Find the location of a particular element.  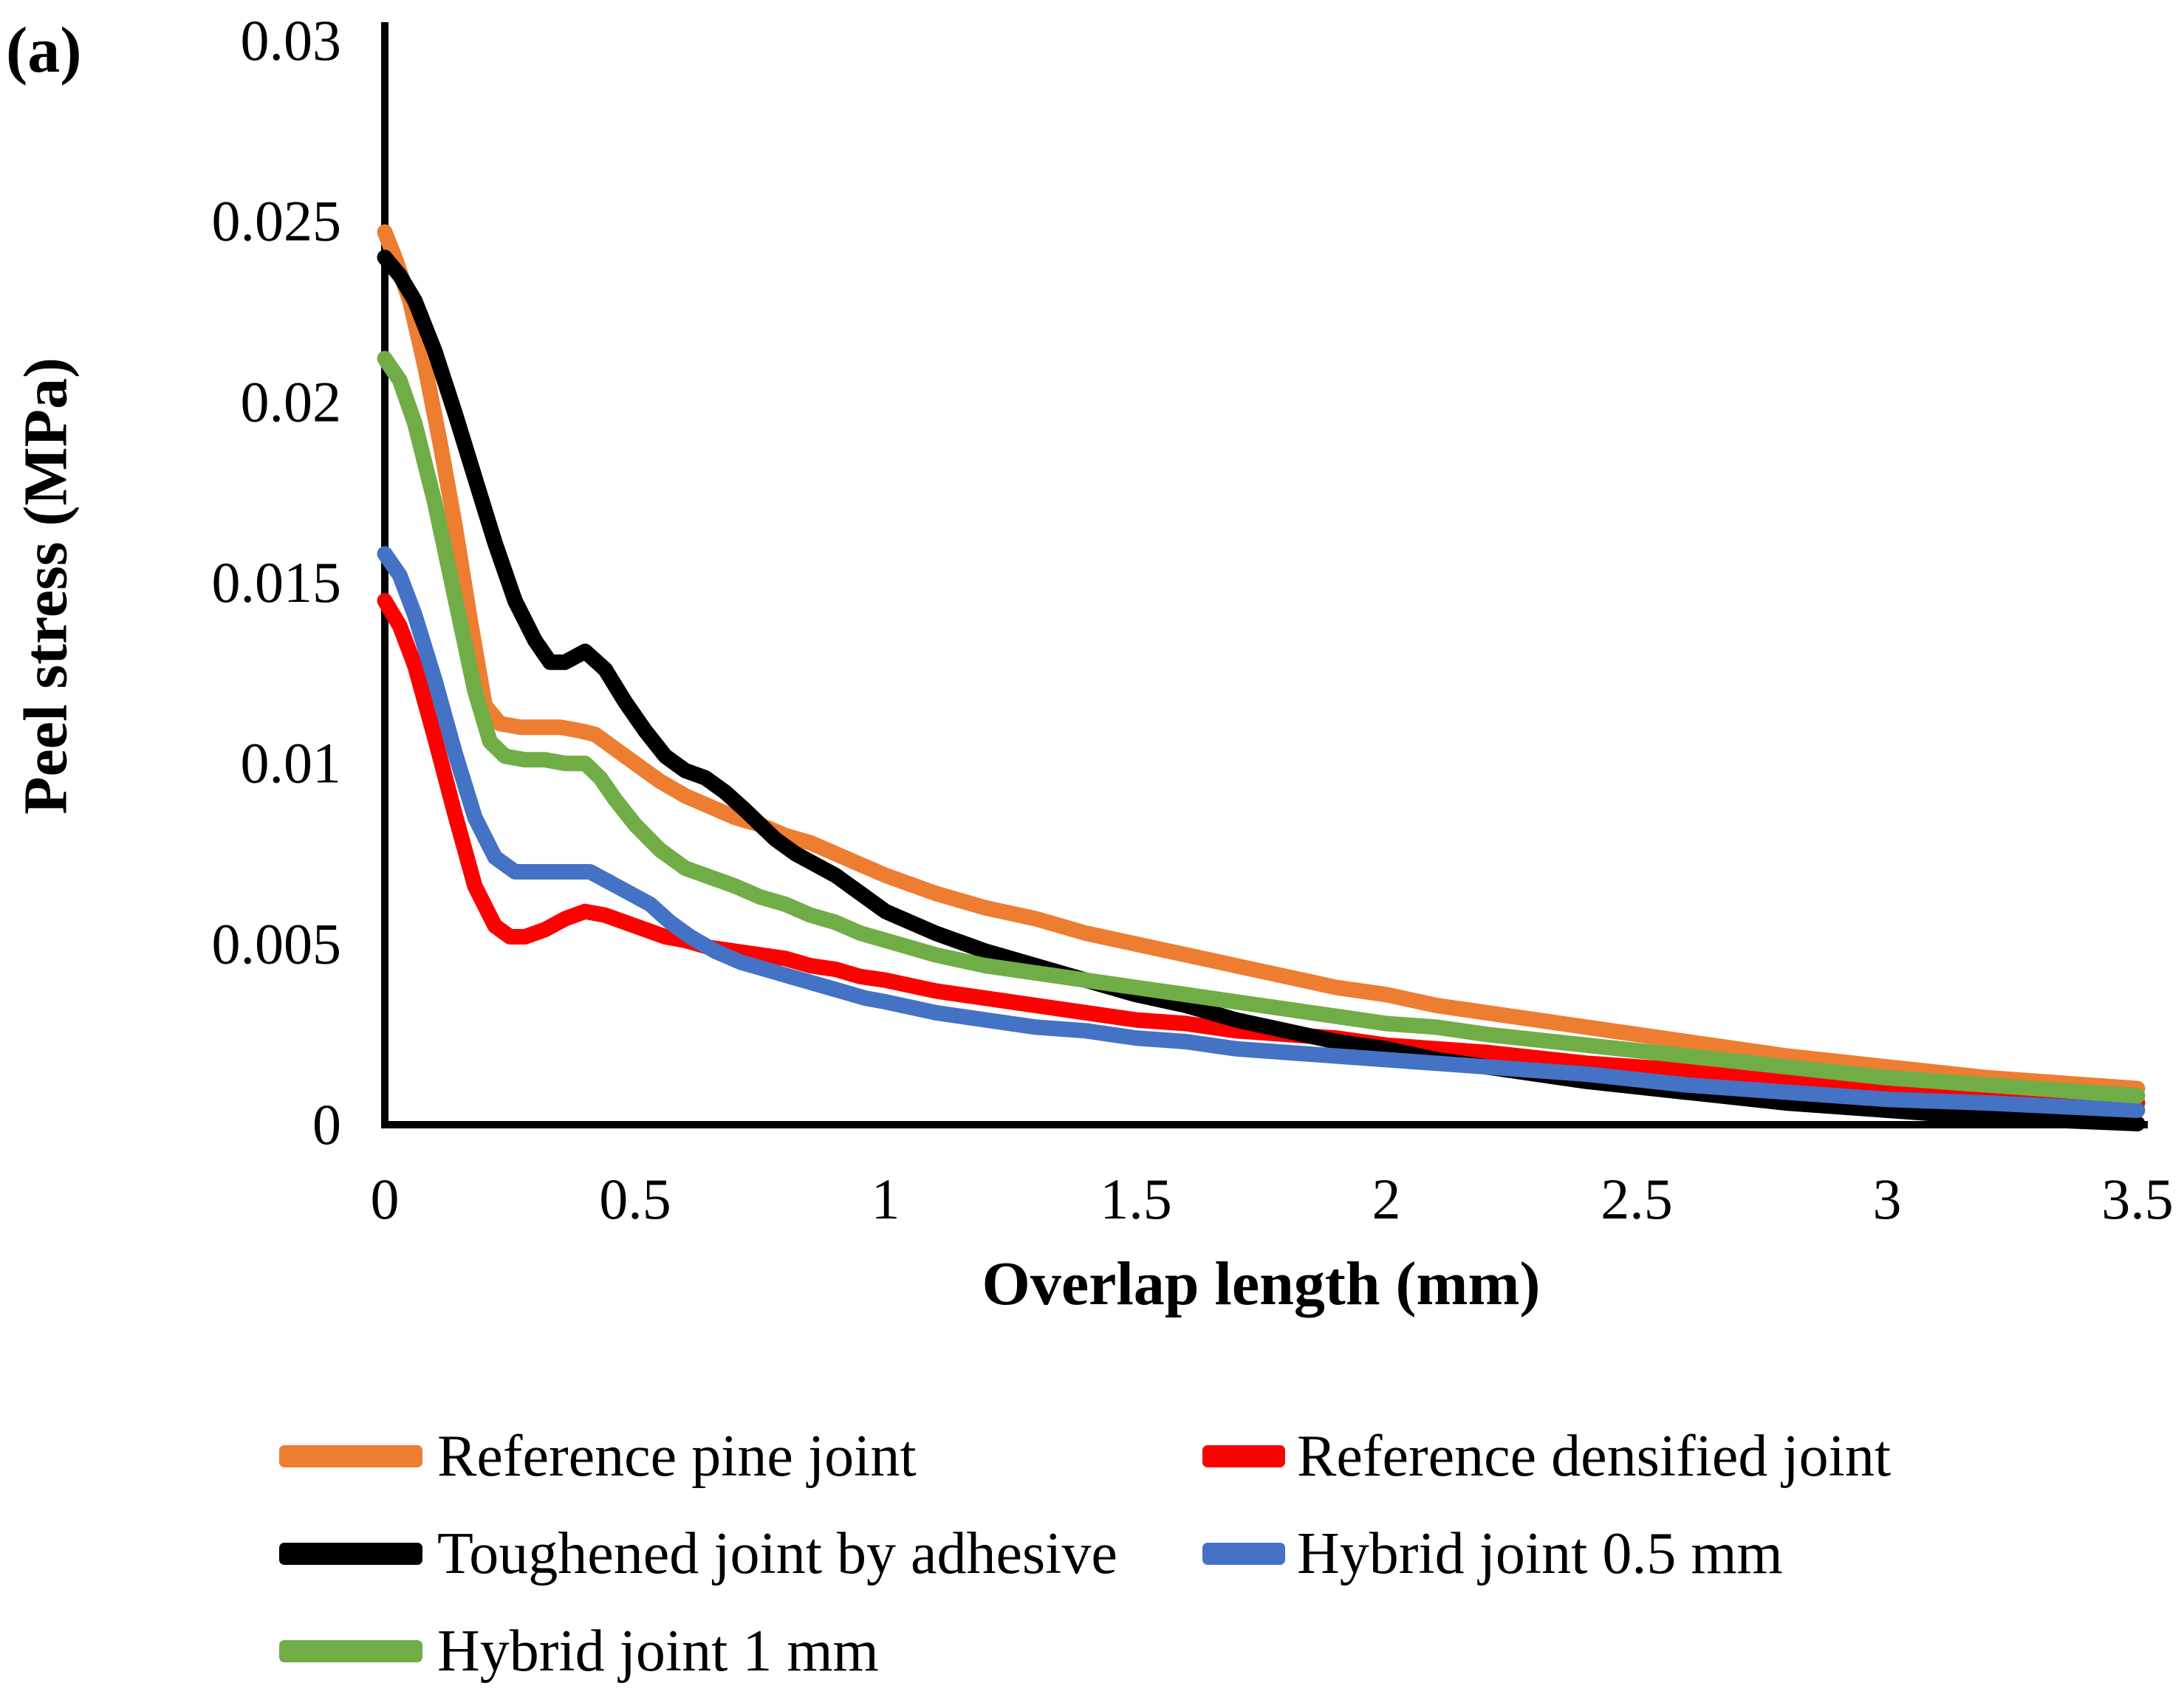

y-tick-label-0.005: 0.005 is located at coordinates (277, 943).